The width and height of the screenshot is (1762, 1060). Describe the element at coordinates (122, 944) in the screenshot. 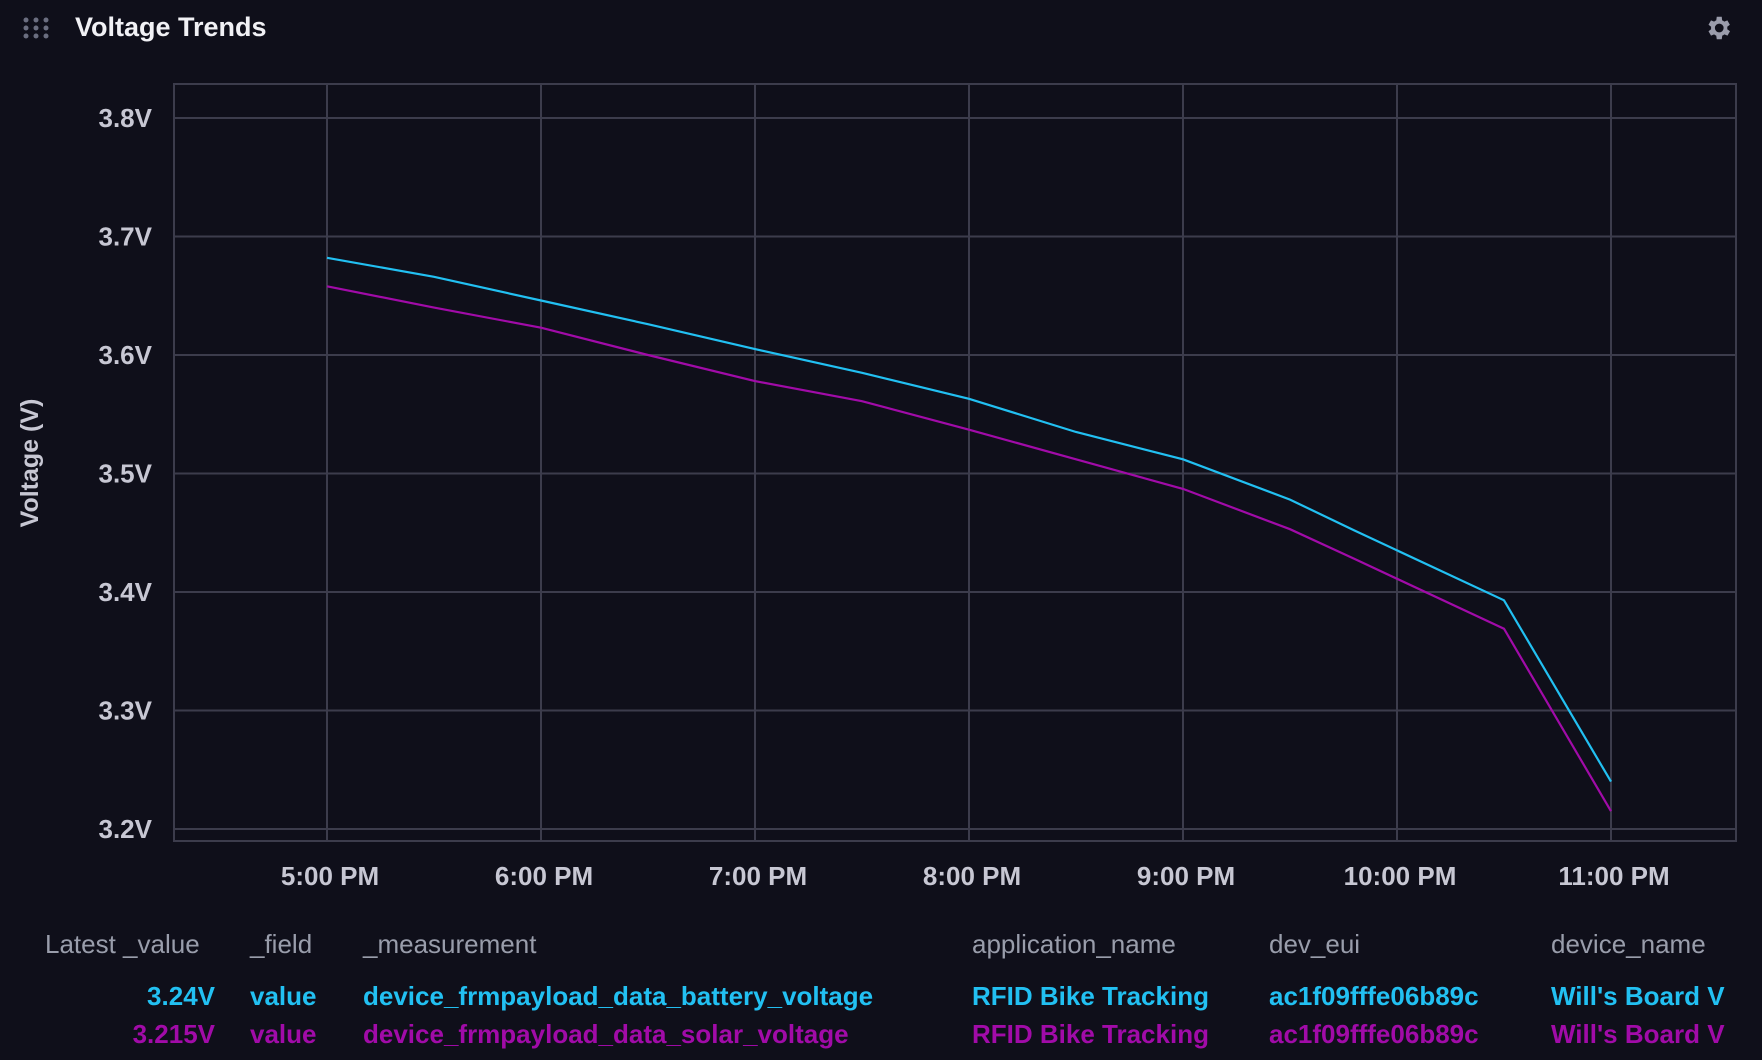

I see `legend-header: Latest _value` at that location.